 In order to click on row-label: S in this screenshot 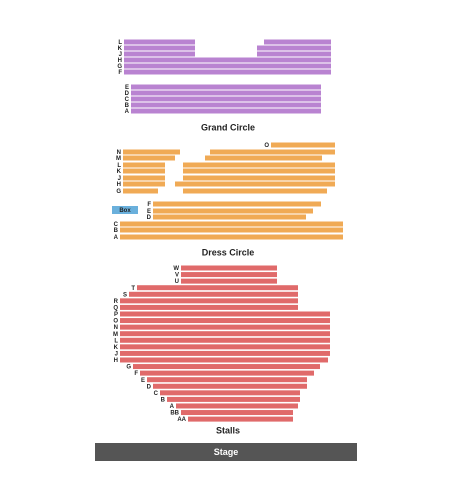, I will do `click(125, 295)`.